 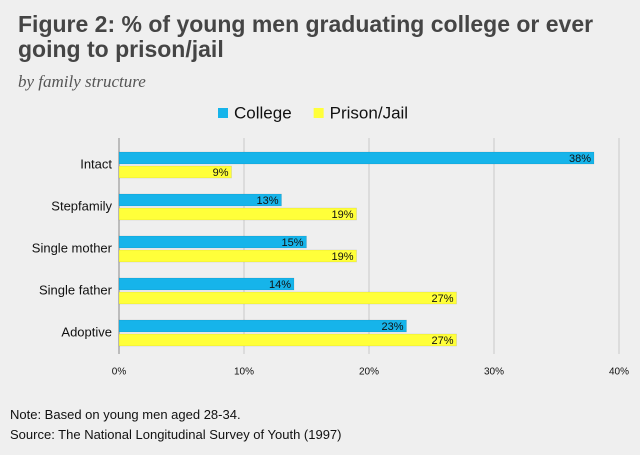 I want to click on y-tick-label: Single mother, so click(x=72, y=247).